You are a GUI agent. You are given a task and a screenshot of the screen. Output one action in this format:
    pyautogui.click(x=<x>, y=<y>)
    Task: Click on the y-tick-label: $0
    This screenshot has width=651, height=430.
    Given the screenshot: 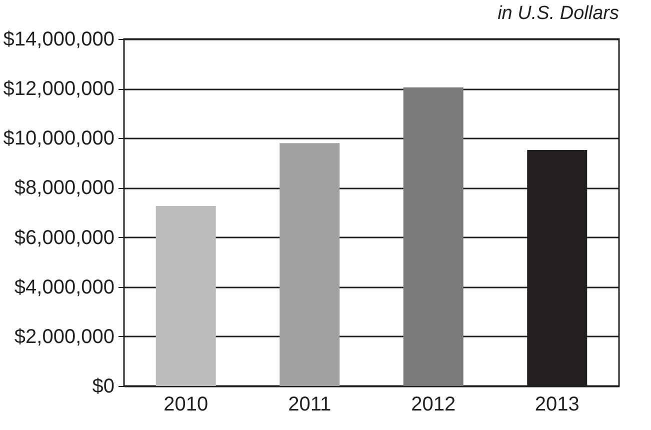 What is the action you would take?
    pyautogui.click(x=103, y=387)
    